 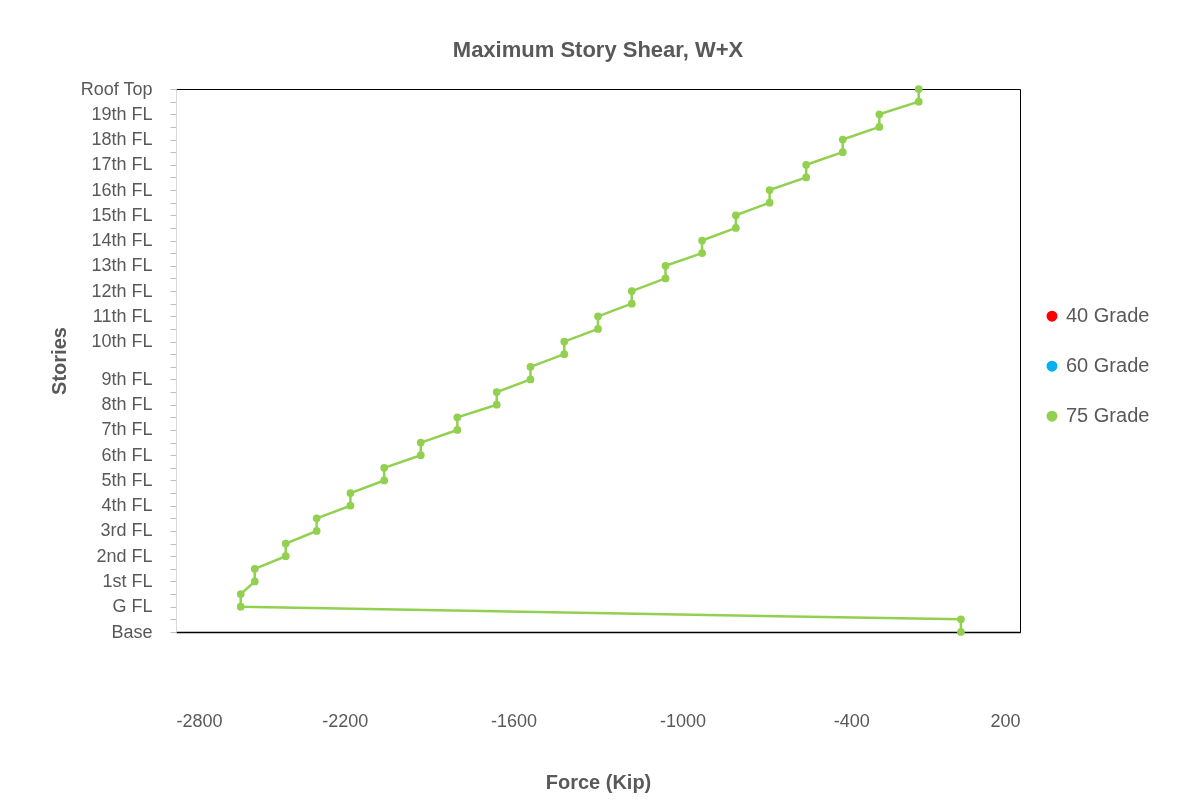 I want to click on y-tick-label: 16th FL, so click(x=122, y=189).